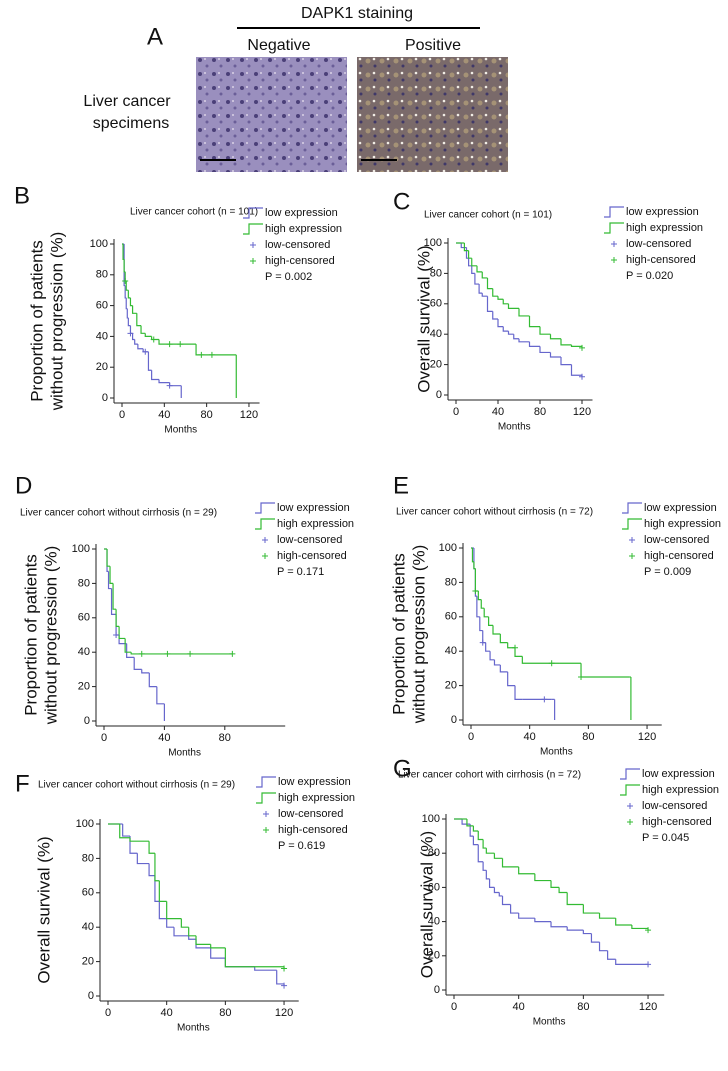 This screenshot has height=1071, width=728. What do you see at coordinates (300, 572) in the screenshot?
I see `annotation: P = 0.171` at bounding box center [300, 572].